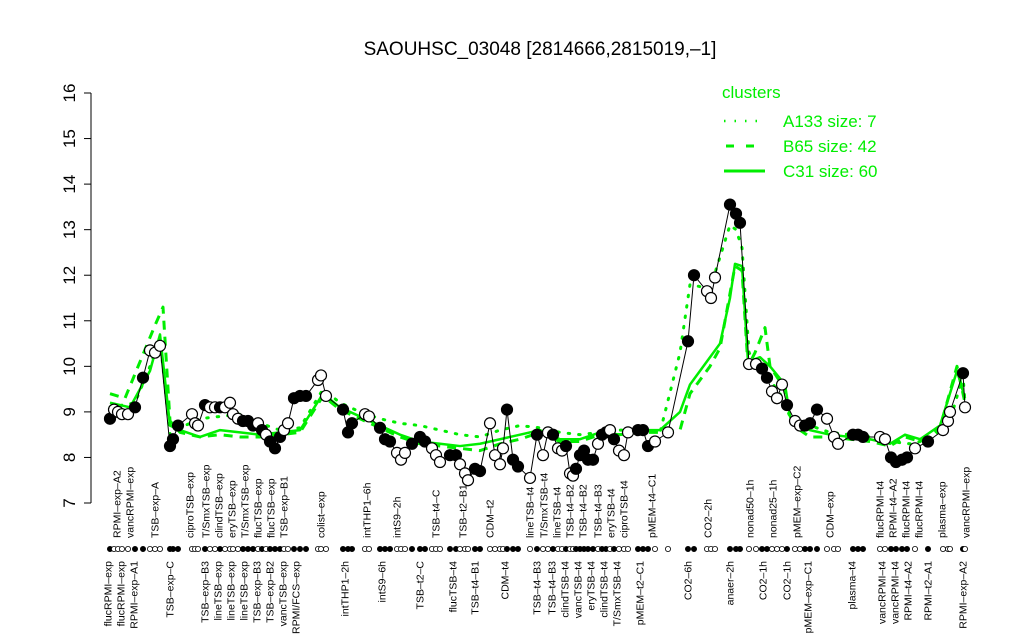 The height and width of the screenshot is (640, 1024). Describe the element at coordinates (346, 589) in the screenshot. I see `x-label-bottom: intTHP1–2h` at that location.